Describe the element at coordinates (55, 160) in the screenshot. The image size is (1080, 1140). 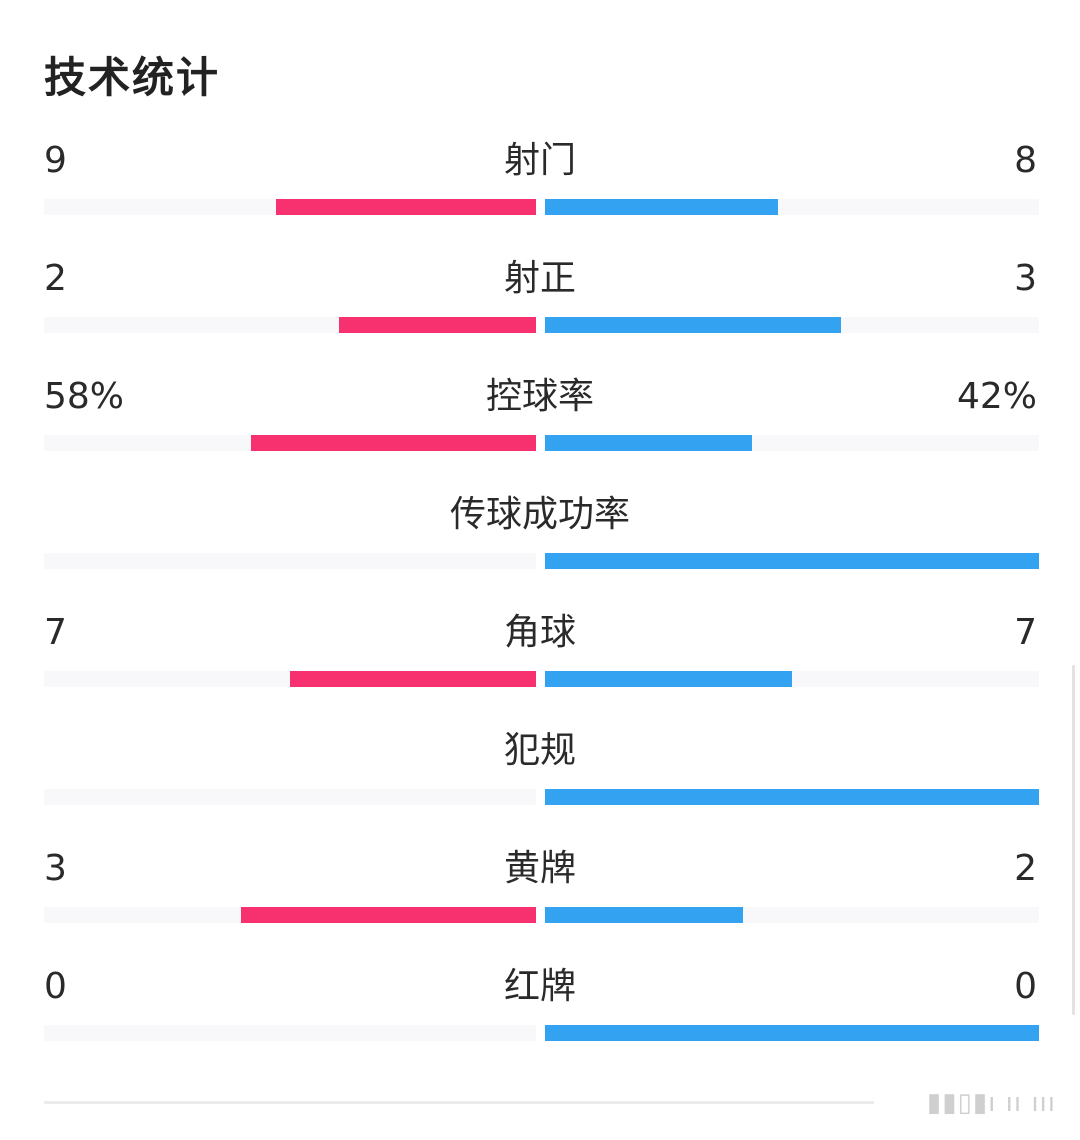
I see `home-value: 9` at that location.